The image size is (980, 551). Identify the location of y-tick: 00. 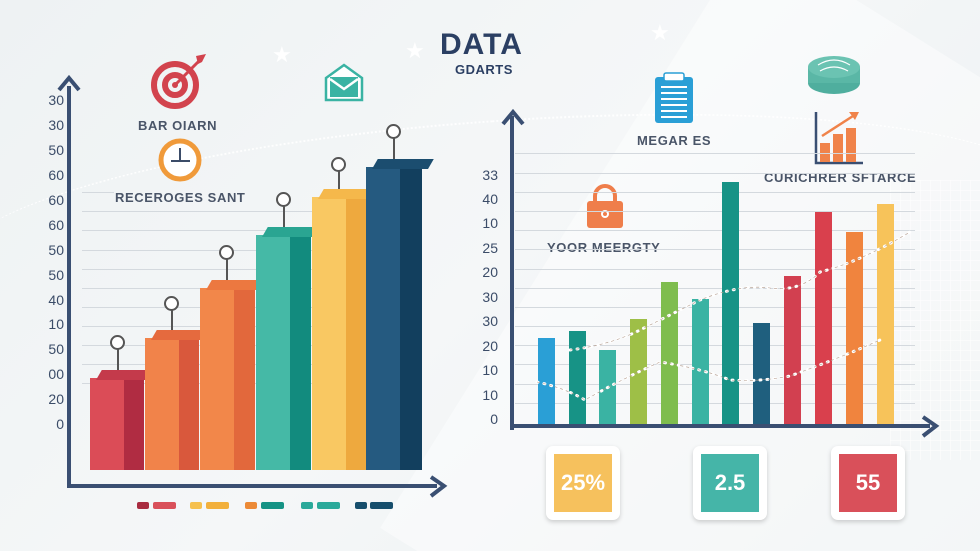
(56, 374).